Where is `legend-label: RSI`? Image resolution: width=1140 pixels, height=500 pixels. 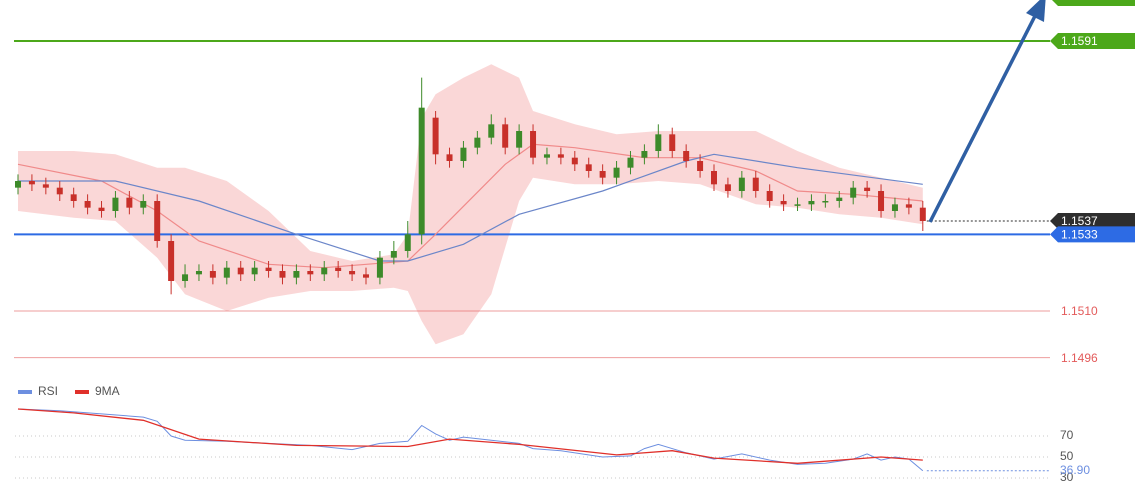 legend-label: RSI is located at coordinates (48, 391).